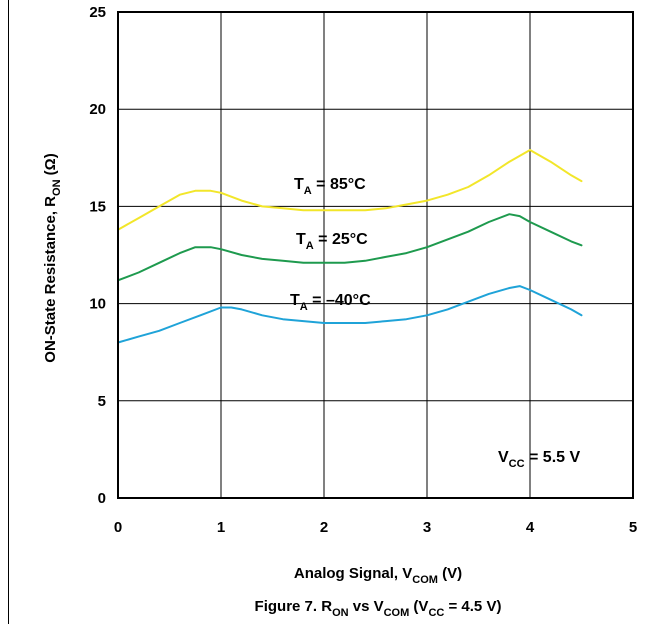  I want to click on series-line-85c, so click(350, 190).